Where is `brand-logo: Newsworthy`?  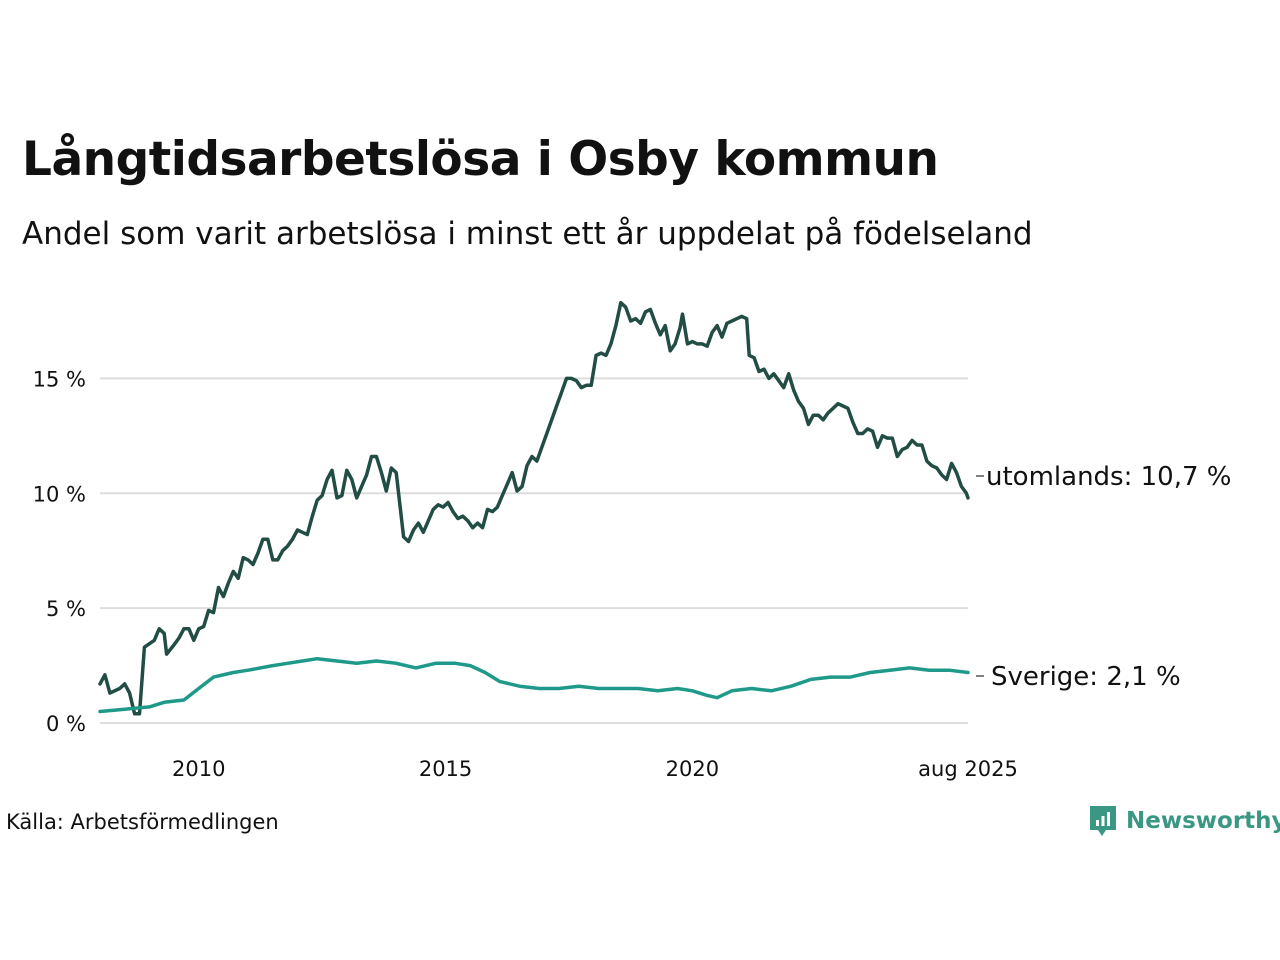
brand-logo: Newsworthy is located at coordinates (1184, 821).